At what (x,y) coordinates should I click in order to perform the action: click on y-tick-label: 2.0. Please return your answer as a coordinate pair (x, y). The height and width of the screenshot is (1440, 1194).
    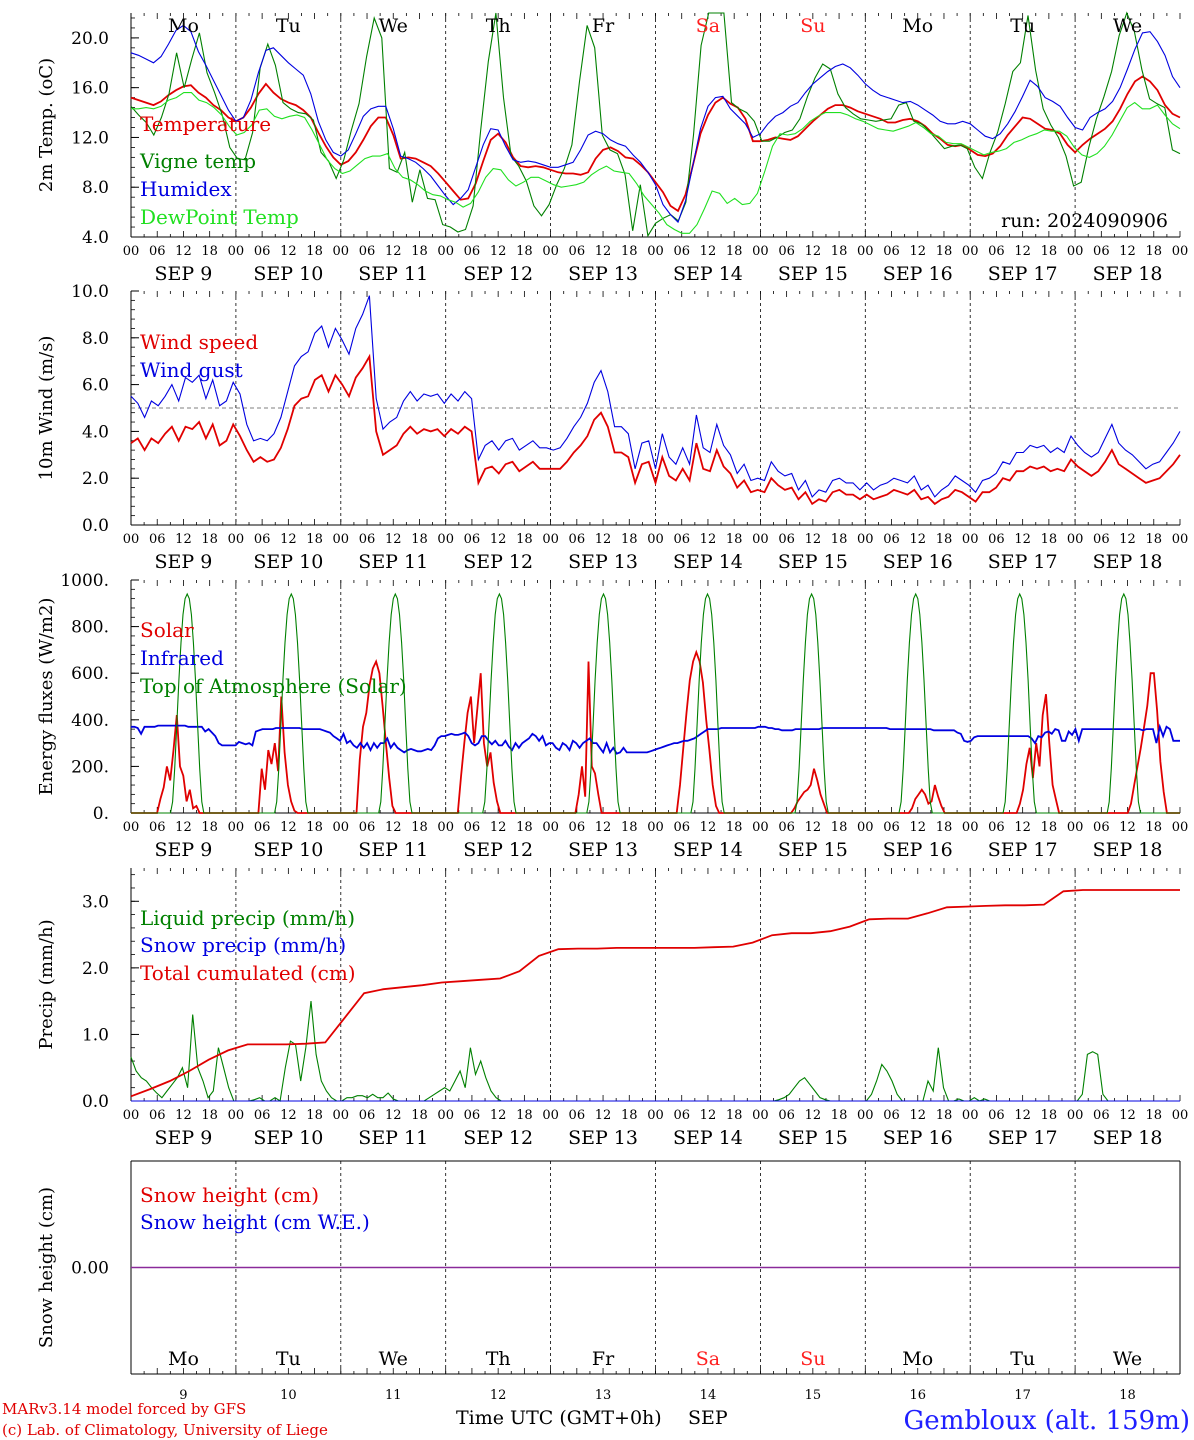
    Looking at the image, I should click on (95, 969).